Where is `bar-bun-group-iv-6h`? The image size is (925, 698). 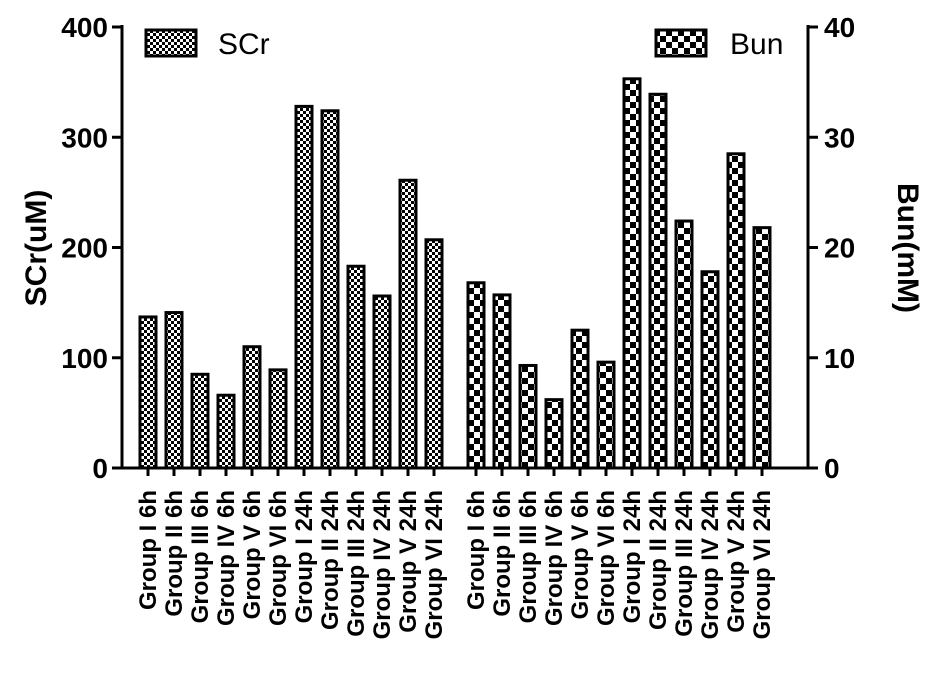
bar-bun-group-iv-6h is located at coordinates (554, 434).